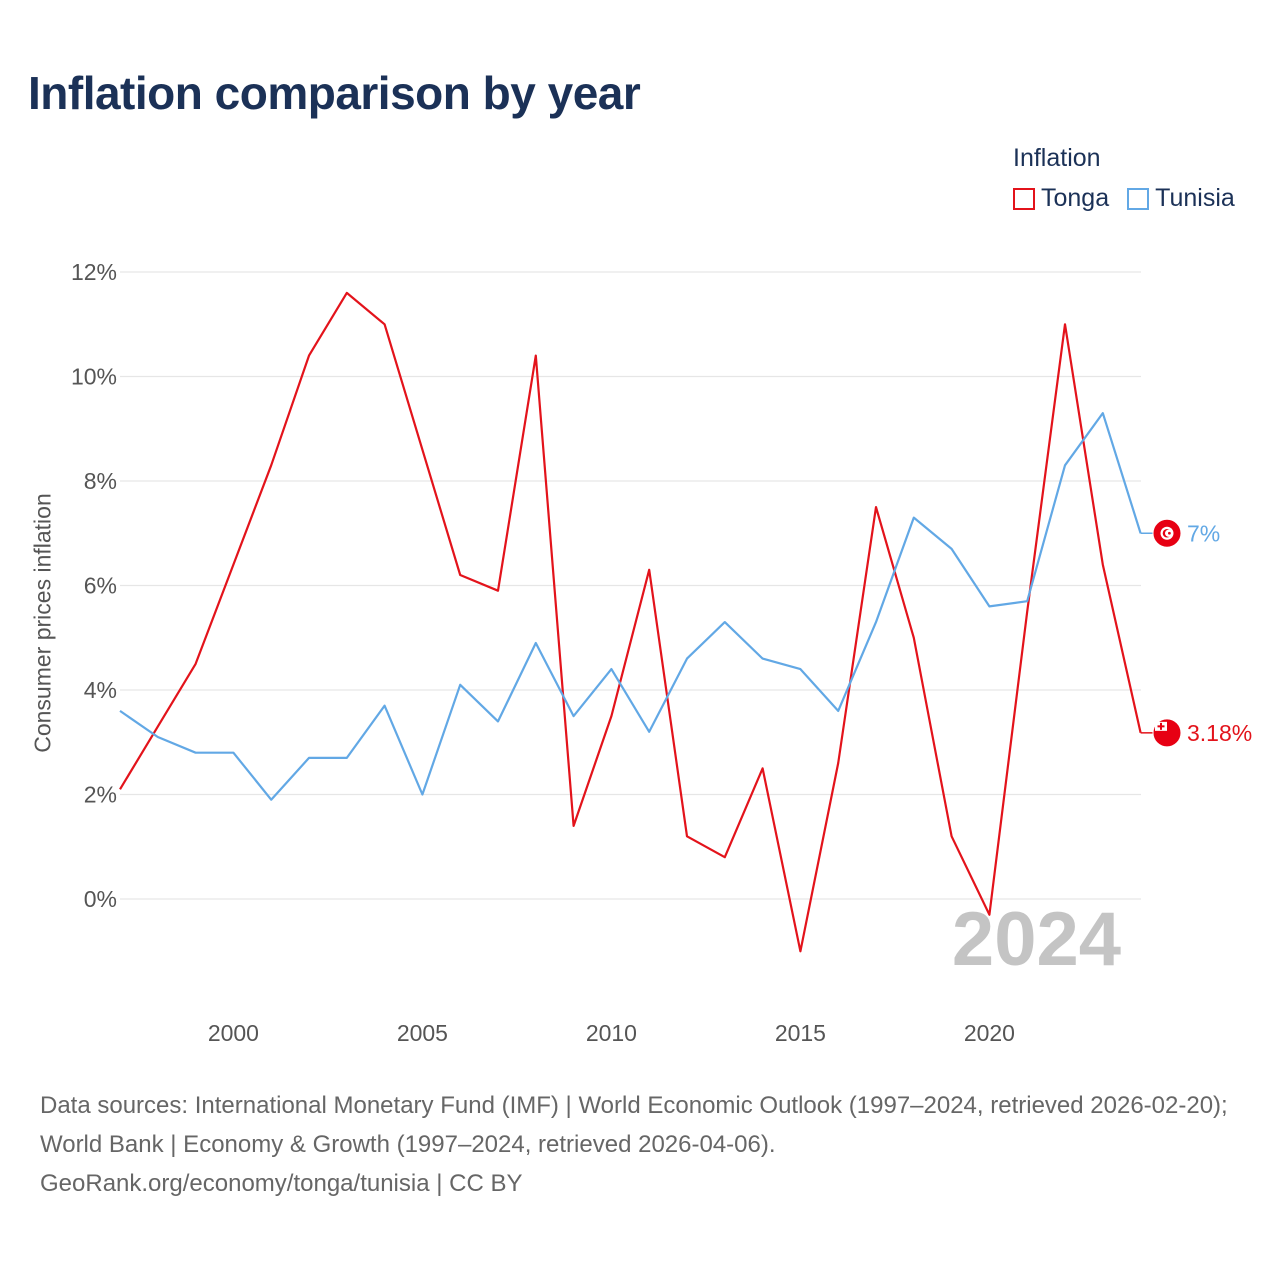 This screenshot has height=1280, width=1280. What do you see at coordinates (422, 1033) in the screenshot?
I see `x-tick-label: 2005` at bounding box center [422, 1033].